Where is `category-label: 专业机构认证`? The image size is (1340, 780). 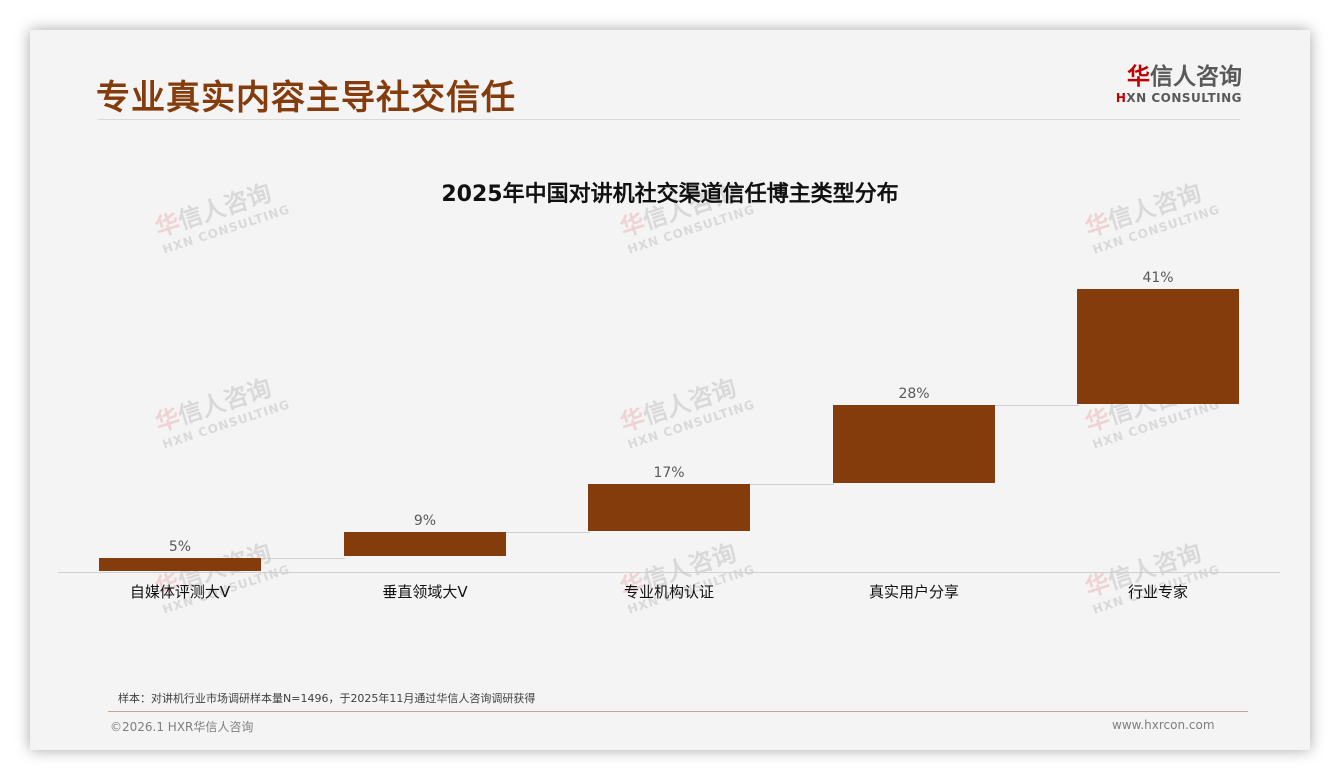
category-label: 专业机构认证 is located at coordinates (668, 592).